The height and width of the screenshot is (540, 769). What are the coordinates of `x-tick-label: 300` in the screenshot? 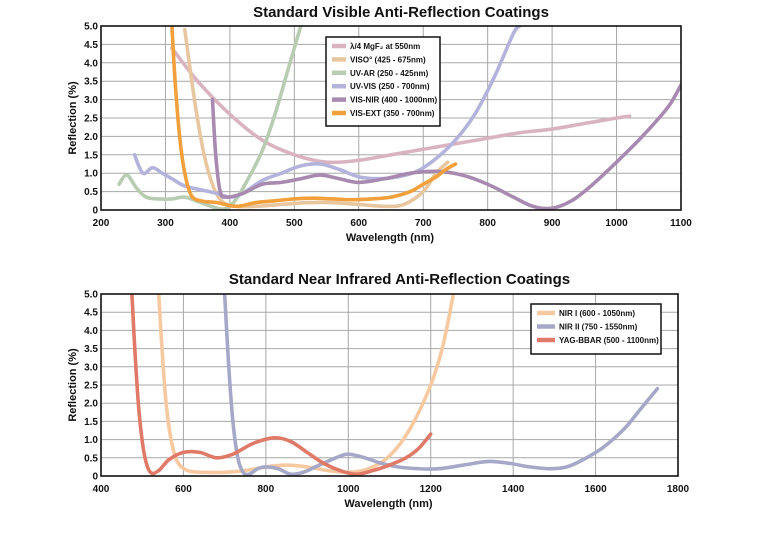 It's located at (165, 223).